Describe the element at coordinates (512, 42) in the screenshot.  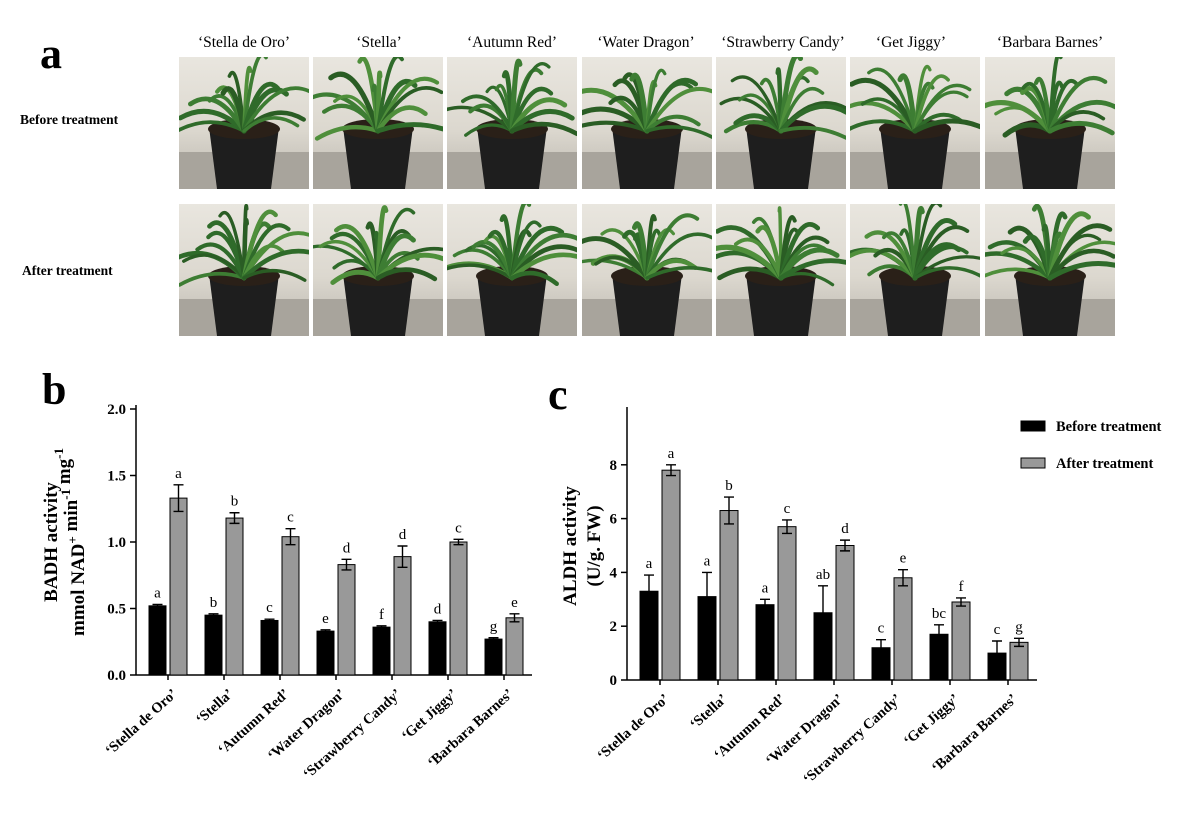
I see `cultivar-label-3: ‘Autumn Red’` at that location.